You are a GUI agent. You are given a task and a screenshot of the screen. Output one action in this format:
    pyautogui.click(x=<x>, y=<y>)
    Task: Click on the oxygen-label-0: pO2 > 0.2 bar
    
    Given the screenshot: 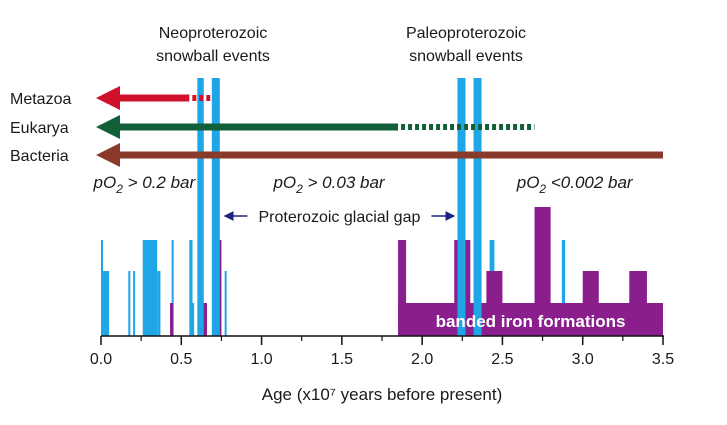 What is the action you would take?
    pyautogui.click(x=145, y=184)
    